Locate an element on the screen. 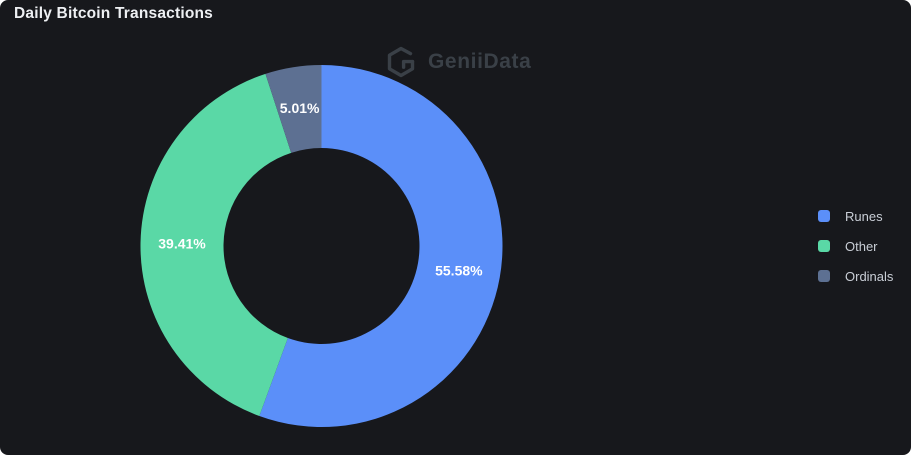 Image resolution: width=911 pixels, height=455 pixels. legend-label: Runes is located at coordinates (864, 216).